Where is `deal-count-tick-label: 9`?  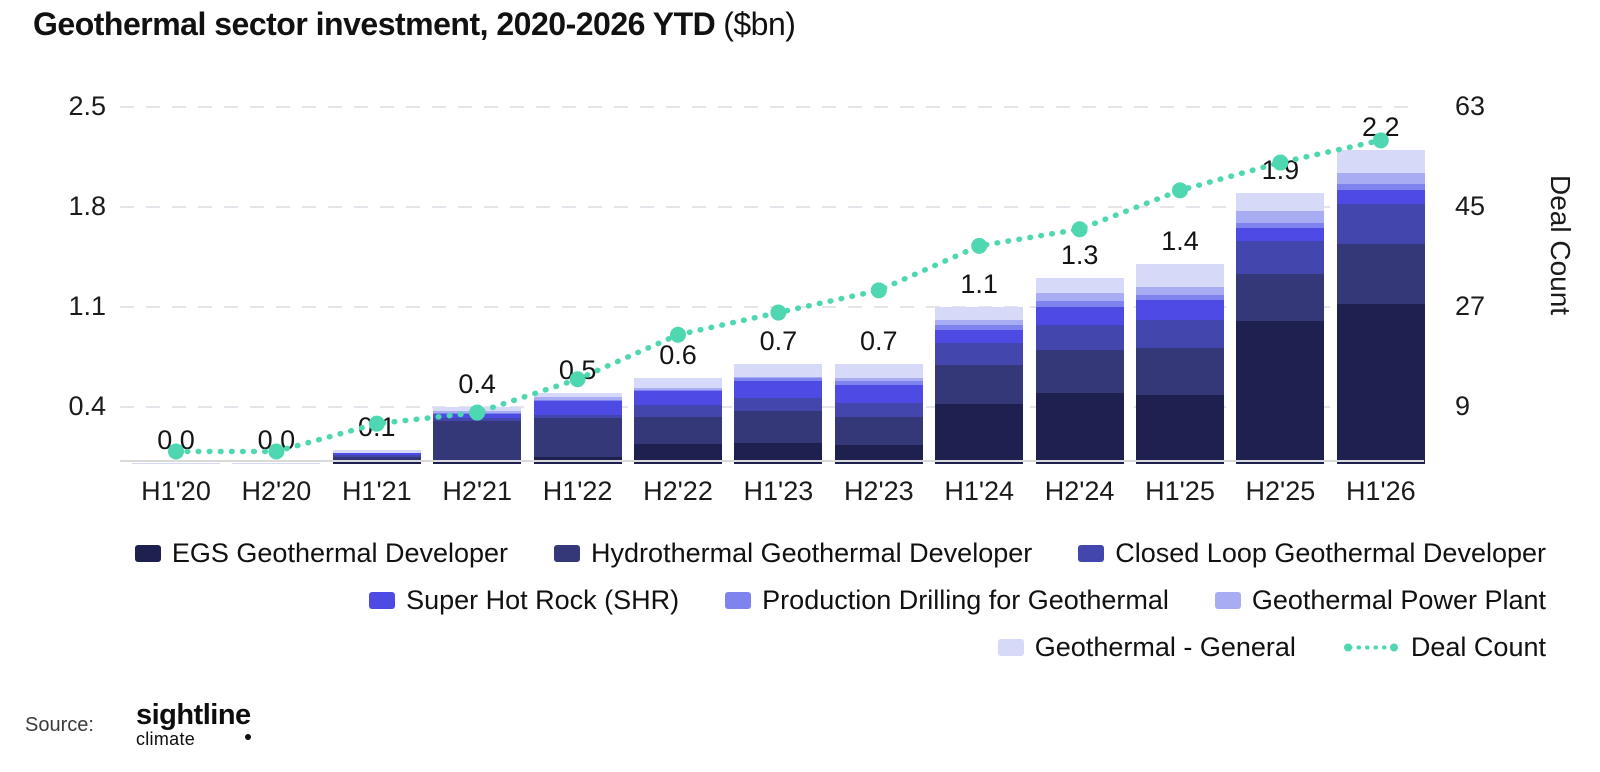 deal-count-tick-label: 9 is located at coordinates (1463, 405).